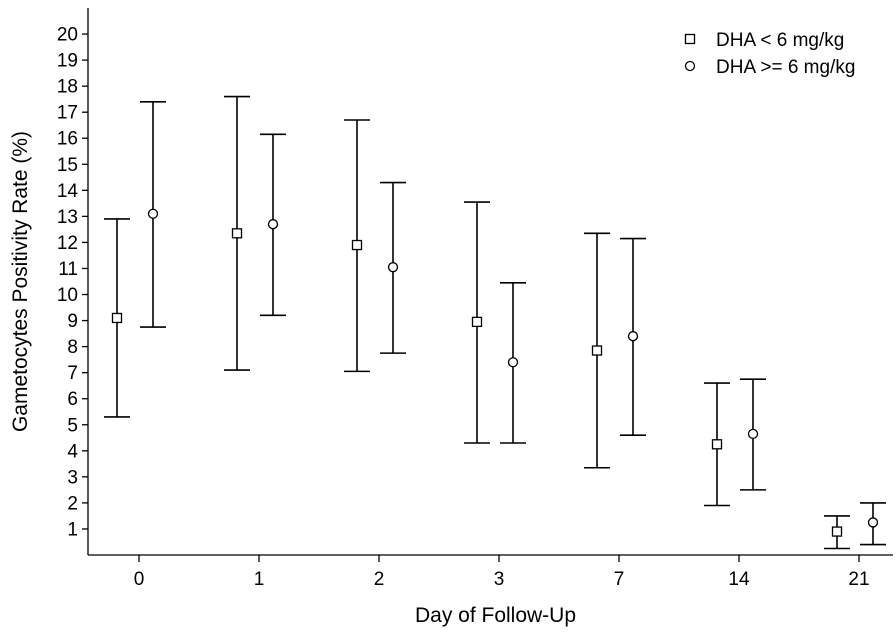 This screenshot has width=896, height=632. What do you see at coordinates (72, 425) in the screenshot?
I see `y-tick-label: 5` at bounding box center [72, 425].